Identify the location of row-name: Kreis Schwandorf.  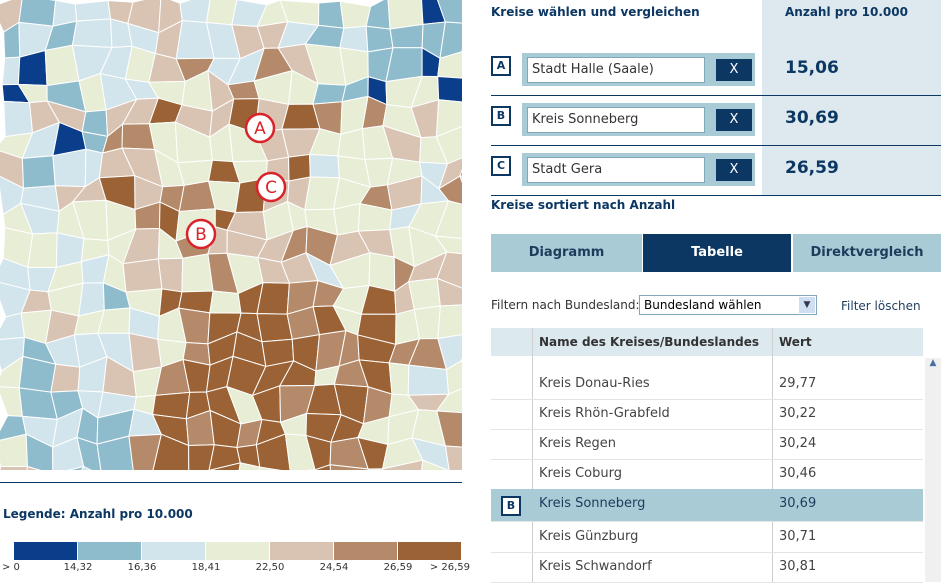
(595, 566).